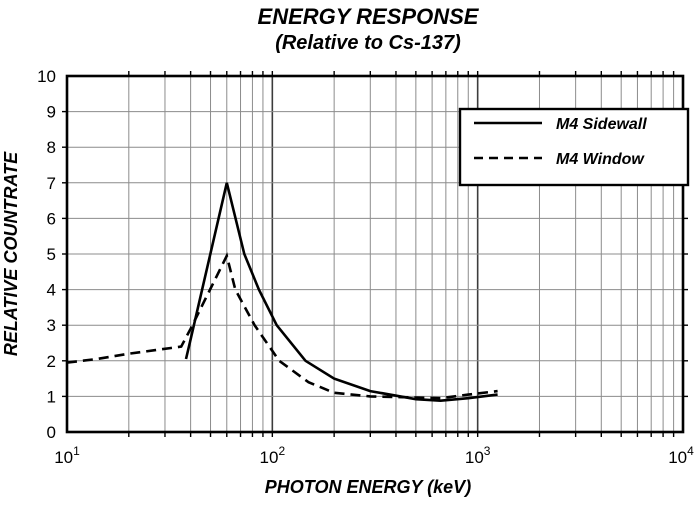  What do you see at coordinates (51, 112) in the screenshot?
I see `y-tick-label: 9` at bounding box center [51, 112].